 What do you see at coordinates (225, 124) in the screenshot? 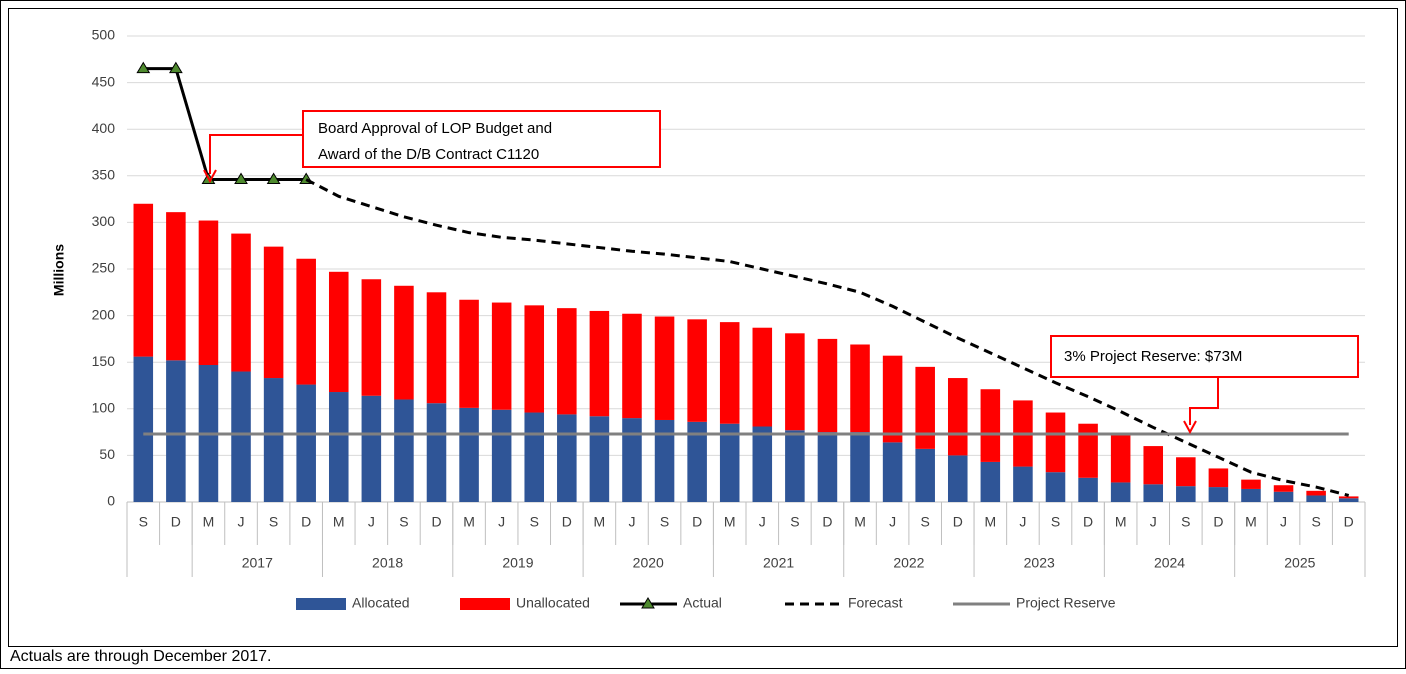
I see `line-series` at bounding box center [225, 124].